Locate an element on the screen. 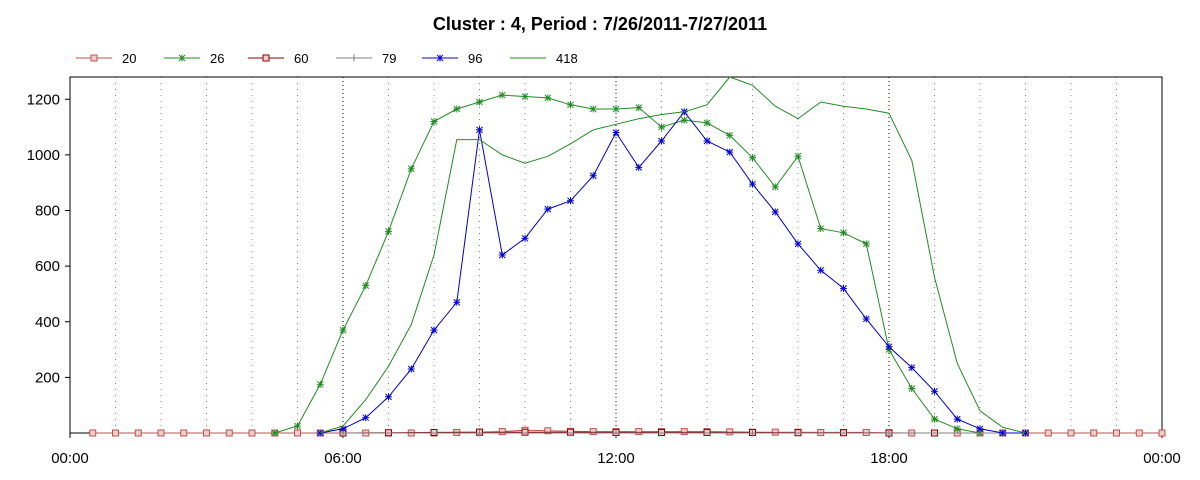 The height and width of the screenshot is (480, 1200). legend-item-20: 20 is located at coordinates (106, 58).